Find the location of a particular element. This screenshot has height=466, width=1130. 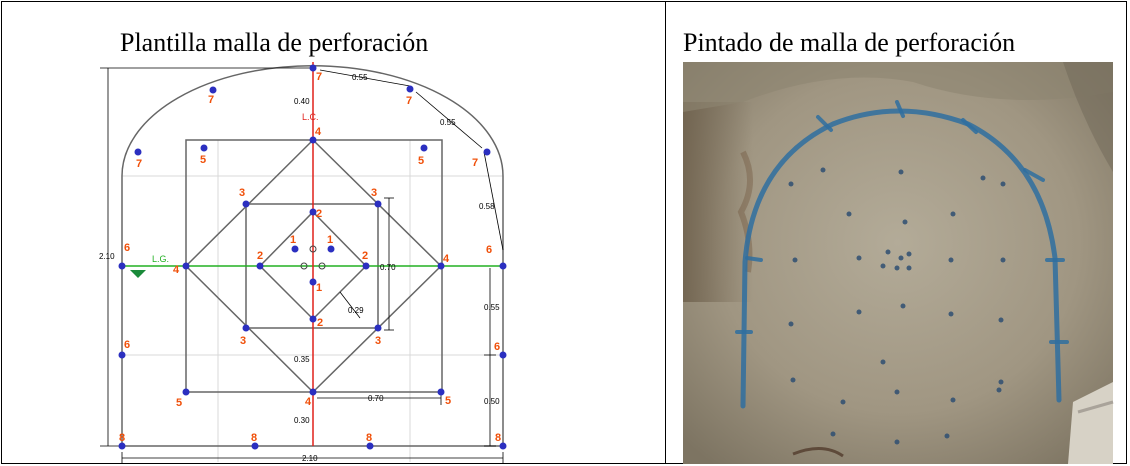

dim-total-width: 2.10 is located at coordinates (310, 458).